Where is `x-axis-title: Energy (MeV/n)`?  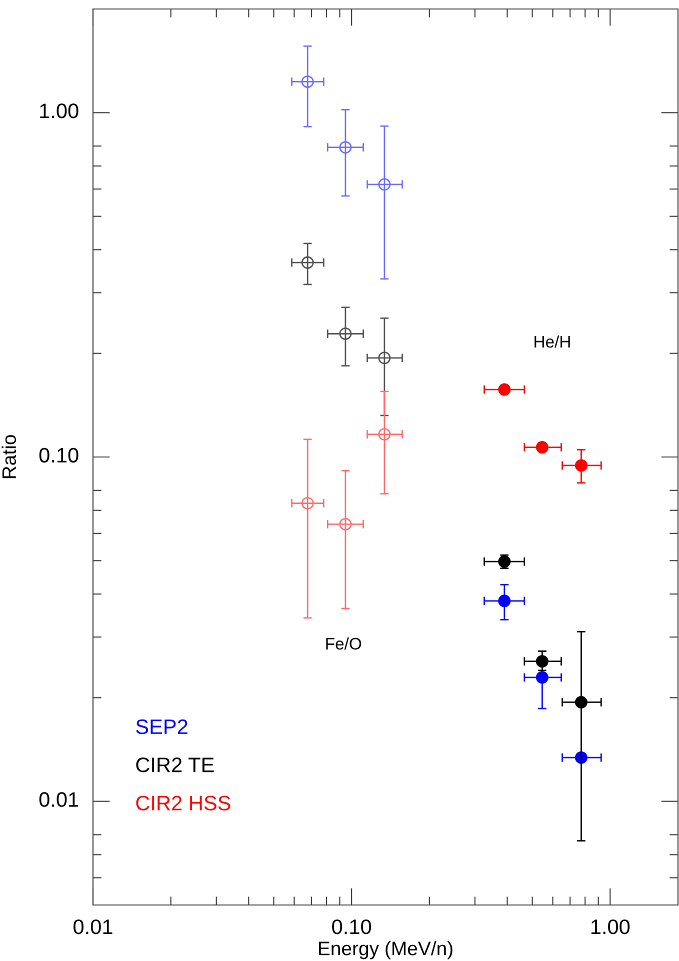 x-axis-title: Energy (MeV/n) is located at coordinates (385, 950).